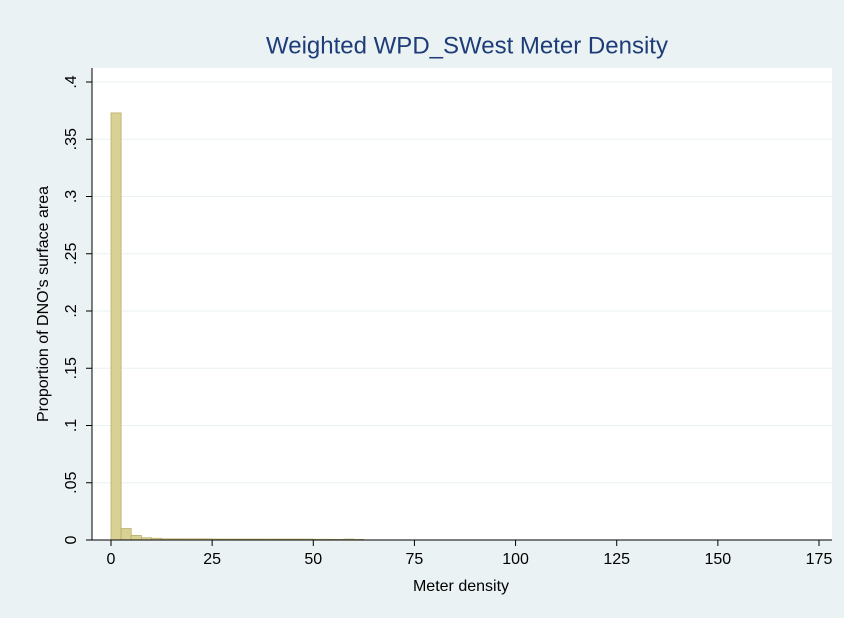 The width and height of the screenshot is (844, 618). Describe the element at coordinates (111, 559) in the screenshot. I see `x-tick-label: 0` at that location.